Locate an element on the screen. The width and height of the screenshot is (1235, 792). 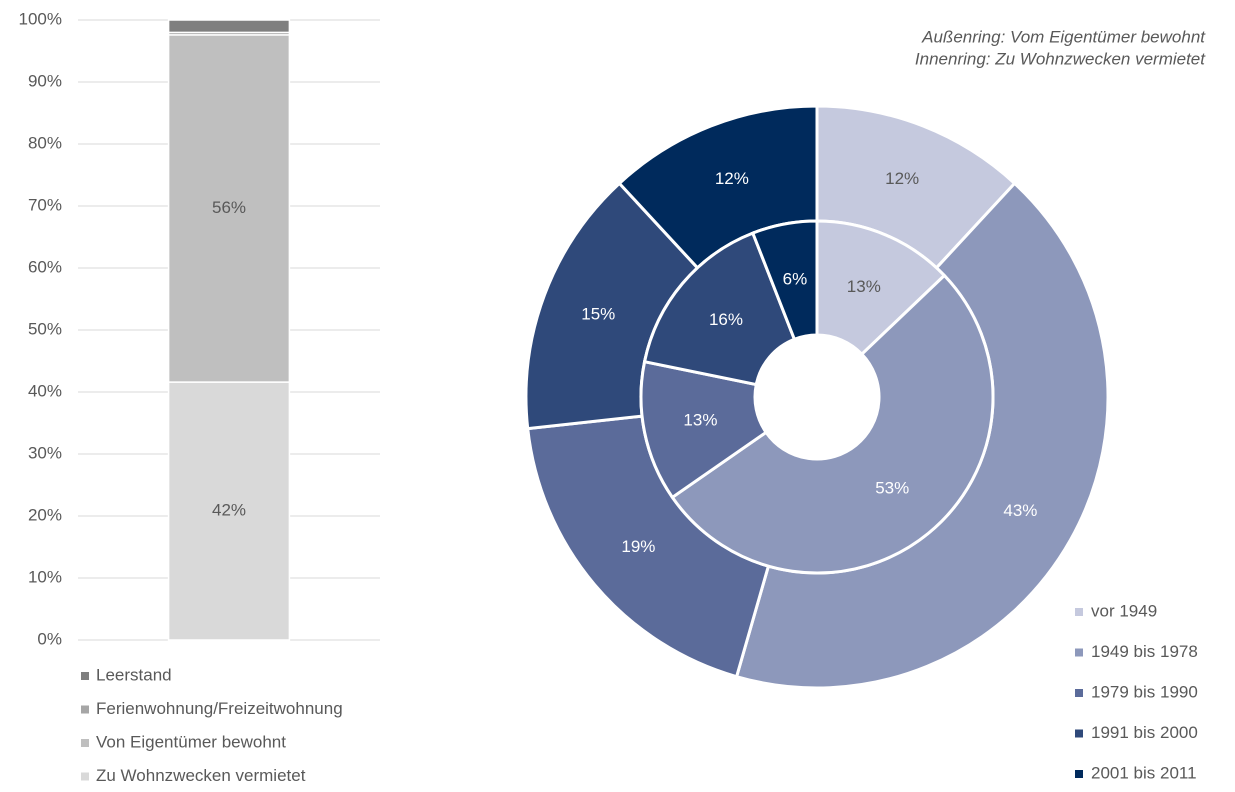
legend-label: 1979 bis 1990 is located at coordinates (1144, 691).